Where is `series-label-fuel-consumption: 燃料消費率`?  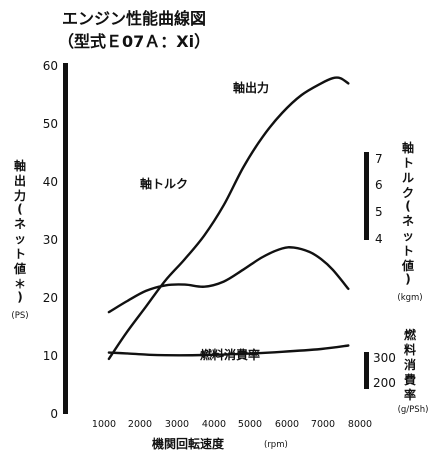 series-label-fuel-consumption: 燃料消費率 is located at coordinates (230, 354).